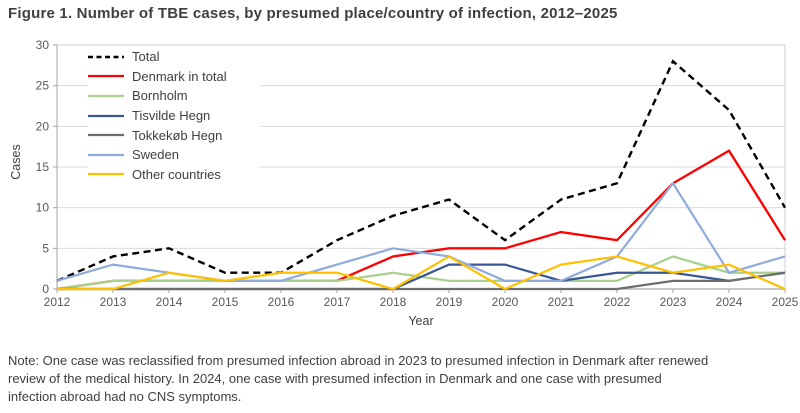 Image resolution: width=800 pixels, height=413 pixels. I want to click on series-line-tokkek-b-hegn, so click(421, 281).